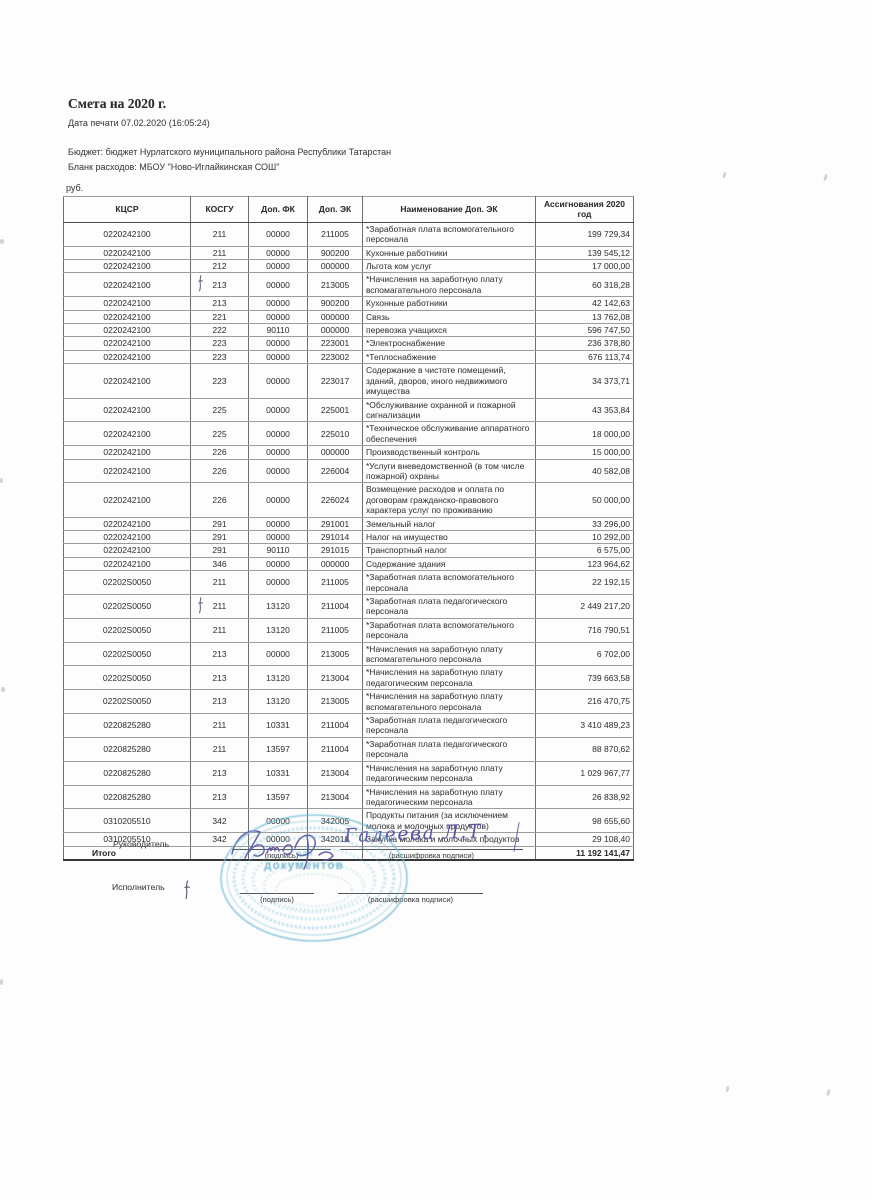 The image size is (872, 1200). I want to click on cell-amount: 139 545,12, so click(584, 253).